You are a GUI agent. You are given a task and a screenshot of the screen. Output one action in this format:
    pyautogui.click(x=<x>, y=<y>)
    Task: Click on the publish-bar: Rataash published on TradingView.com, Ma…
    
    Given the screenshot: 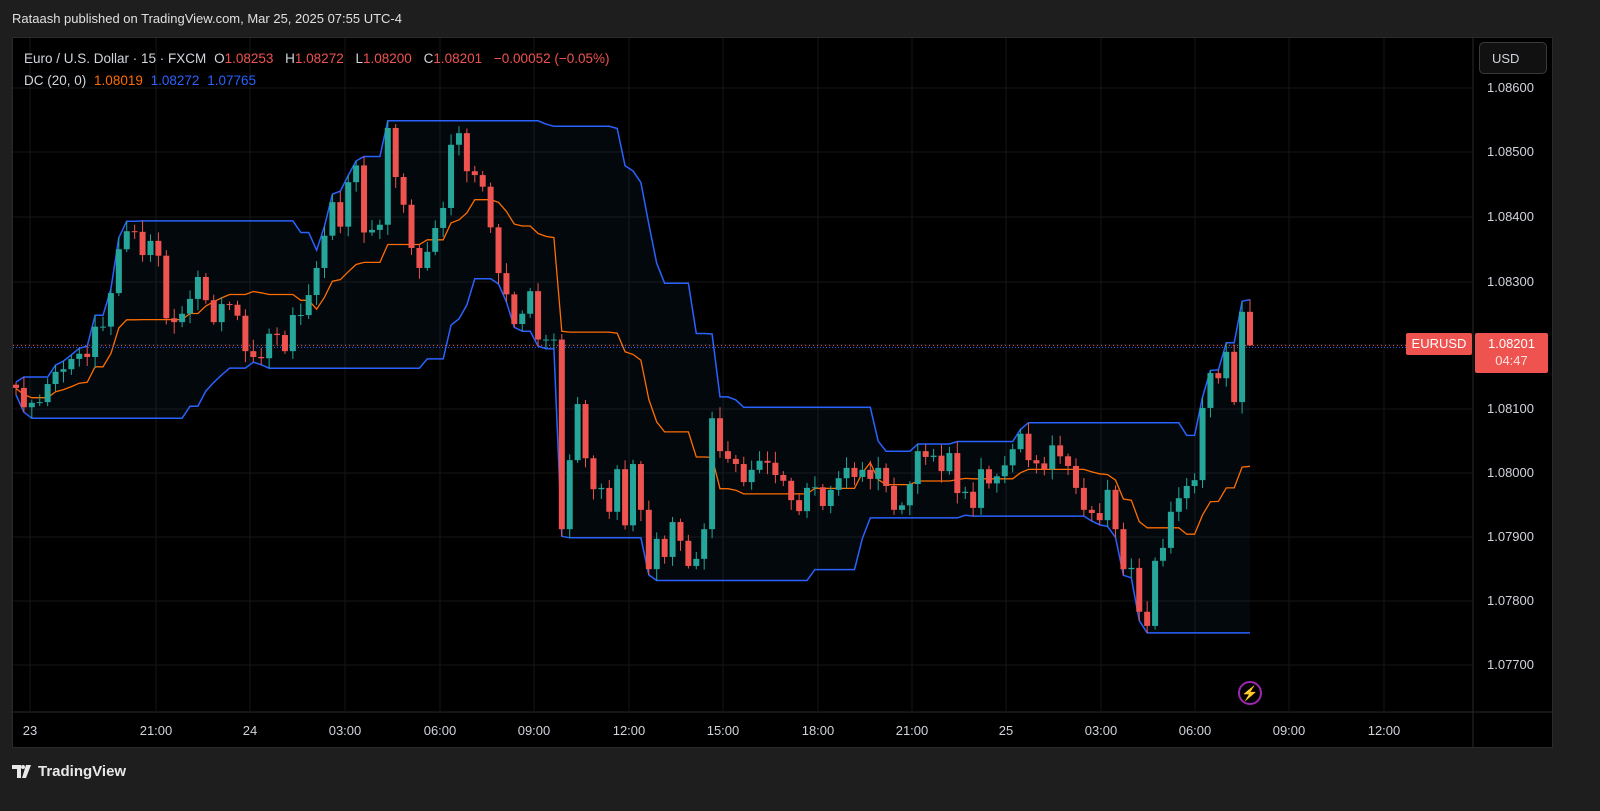 What is the action you would take?
    pyautogui.click(x=800, y=18)
    